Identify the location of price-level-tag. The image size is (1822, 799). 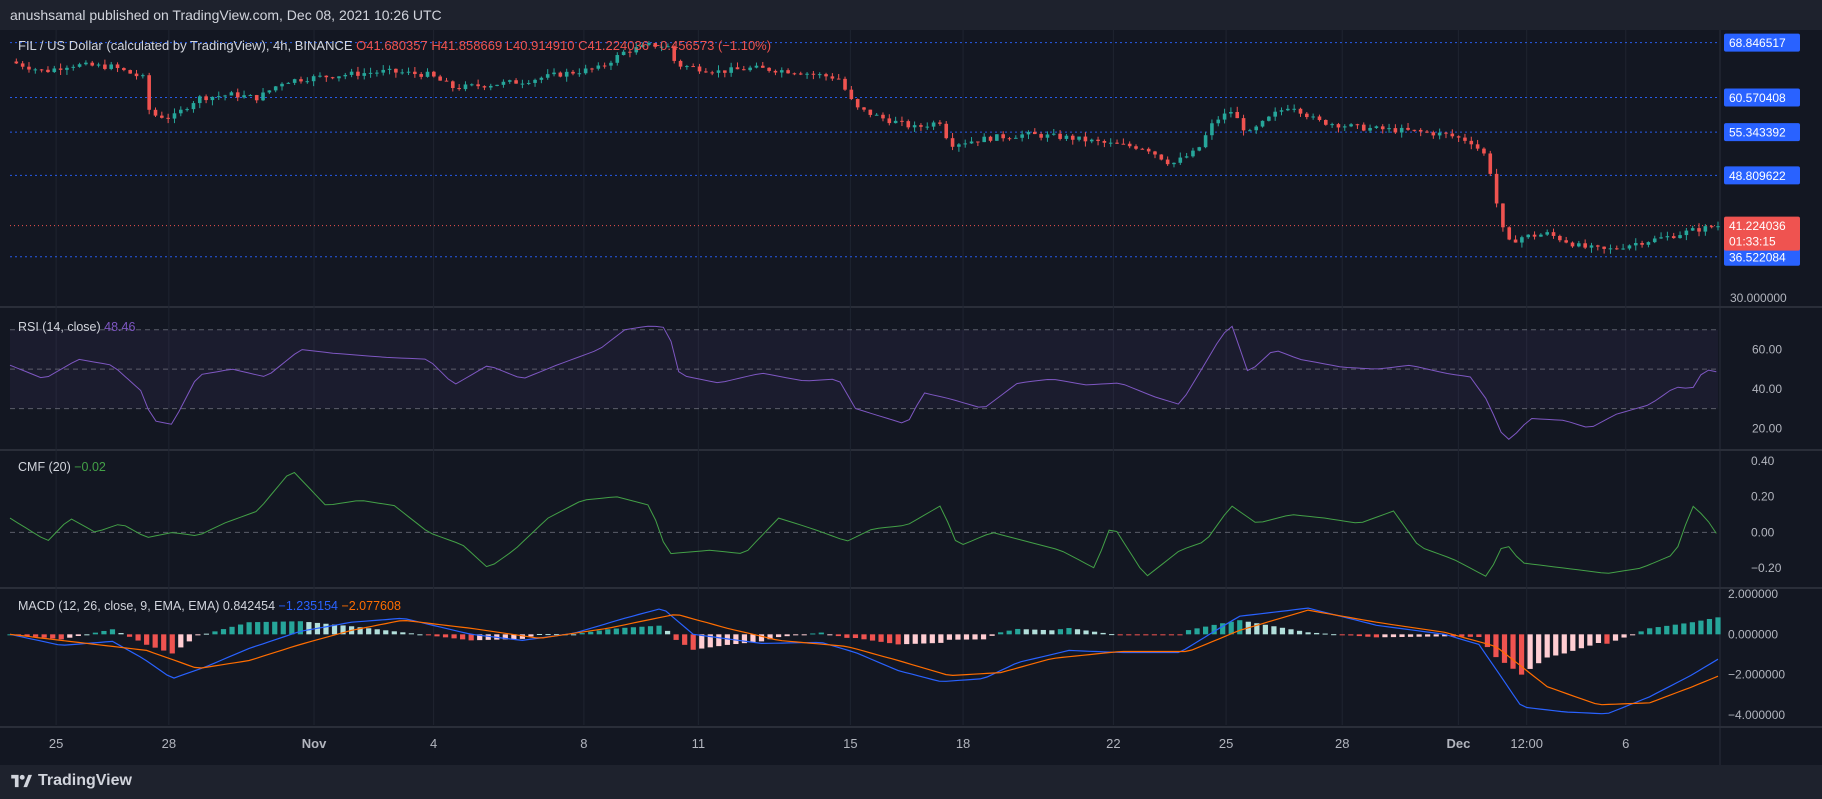
(1762, 256).